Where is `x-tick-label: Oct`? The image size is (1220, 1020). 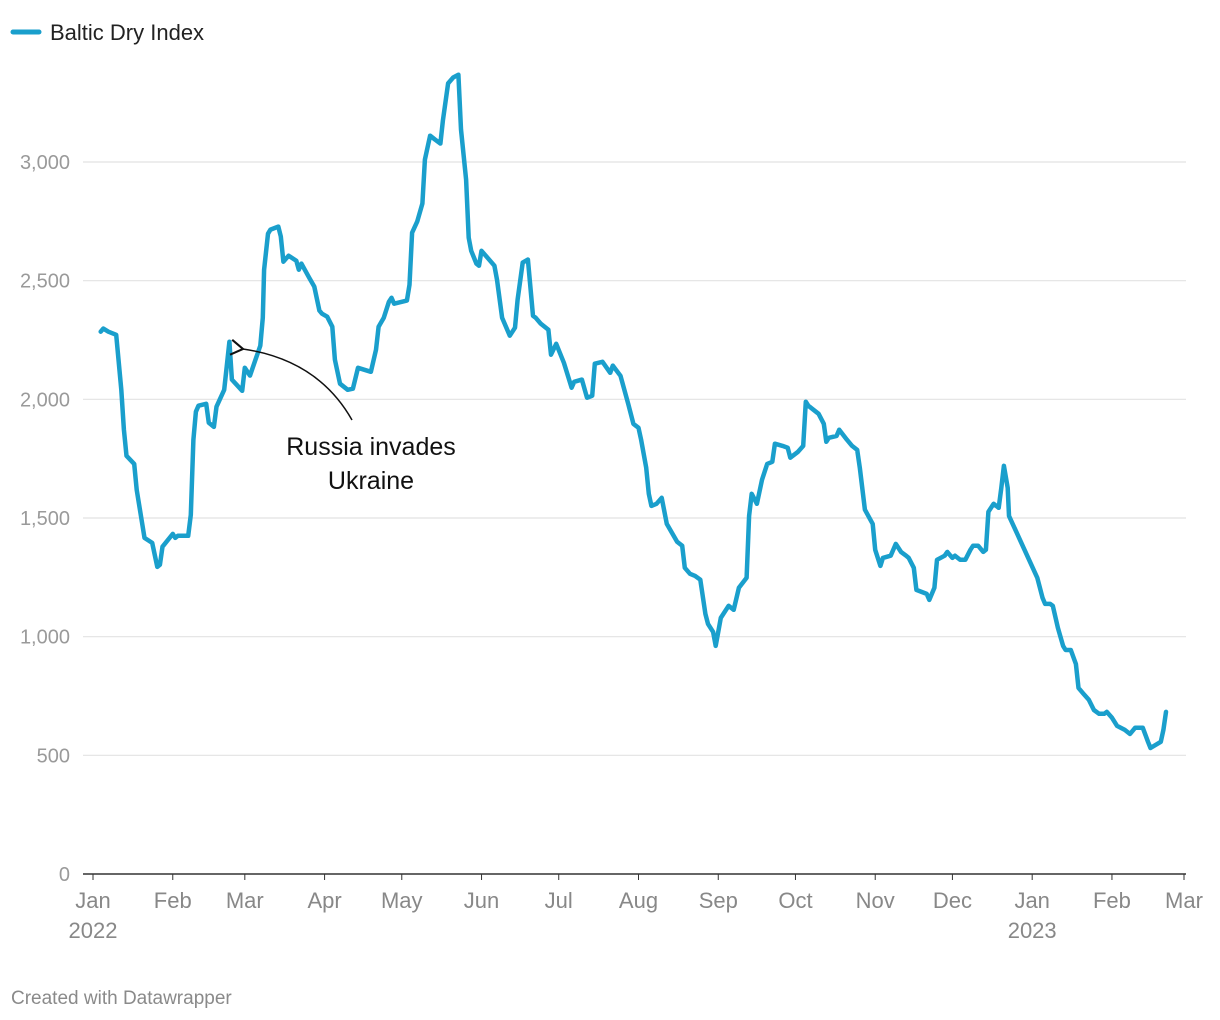 x-tick-label: Oct is located at coordinates (795, 900).